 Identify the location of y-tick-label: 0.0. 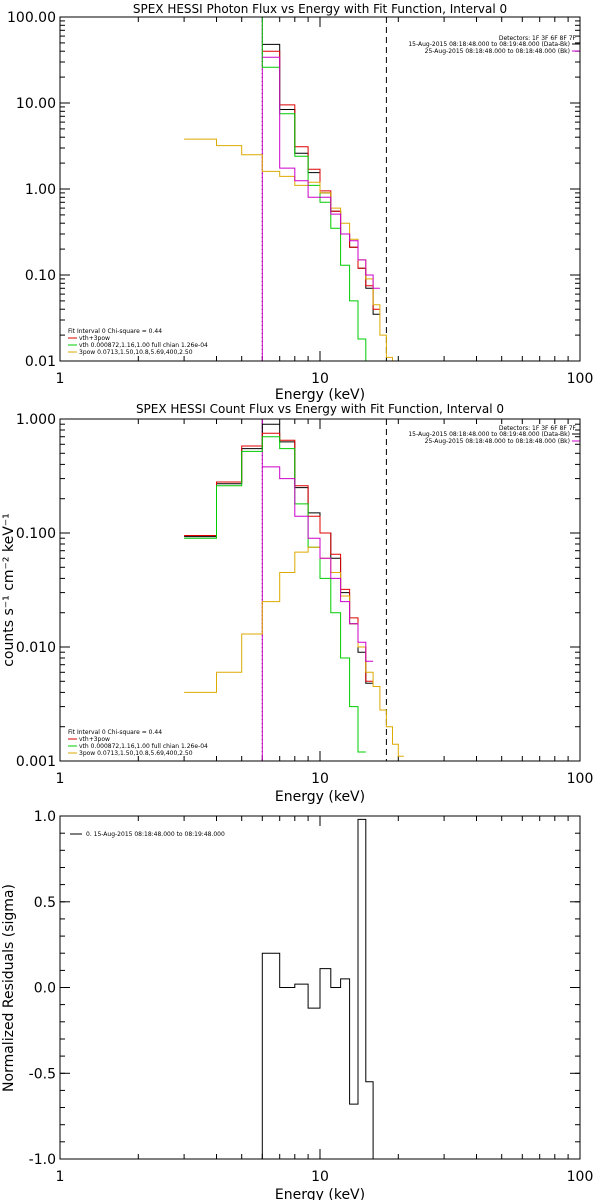
(45, 989).